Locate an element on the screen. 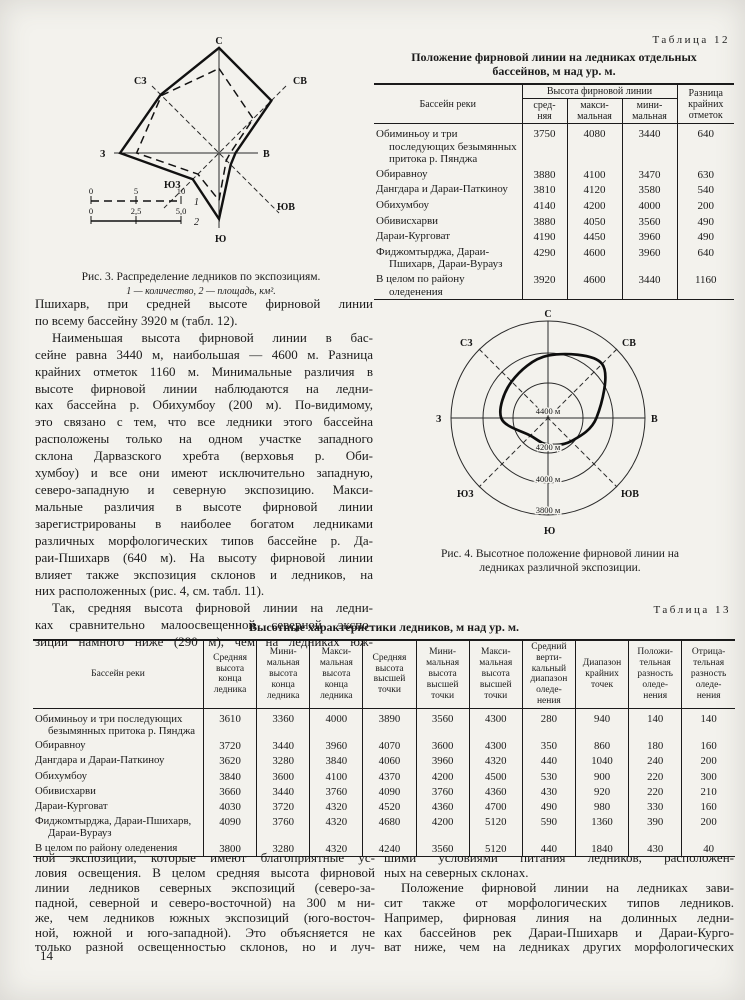  table12-value: 640 is located at coordinates (705, 258).